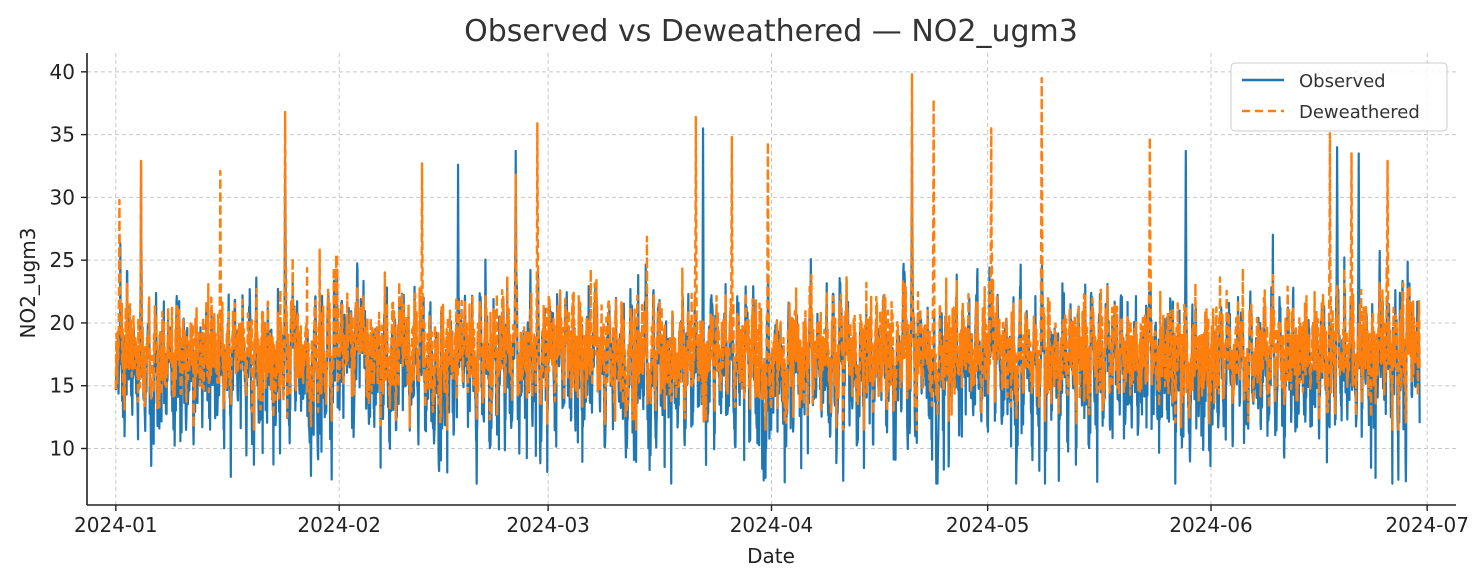 This screenshot has width=1476, height=584. Describe the element at coordinates (28, 282) in the screenshot. I see `y-axis-label: NO2_ugm3` at that location.